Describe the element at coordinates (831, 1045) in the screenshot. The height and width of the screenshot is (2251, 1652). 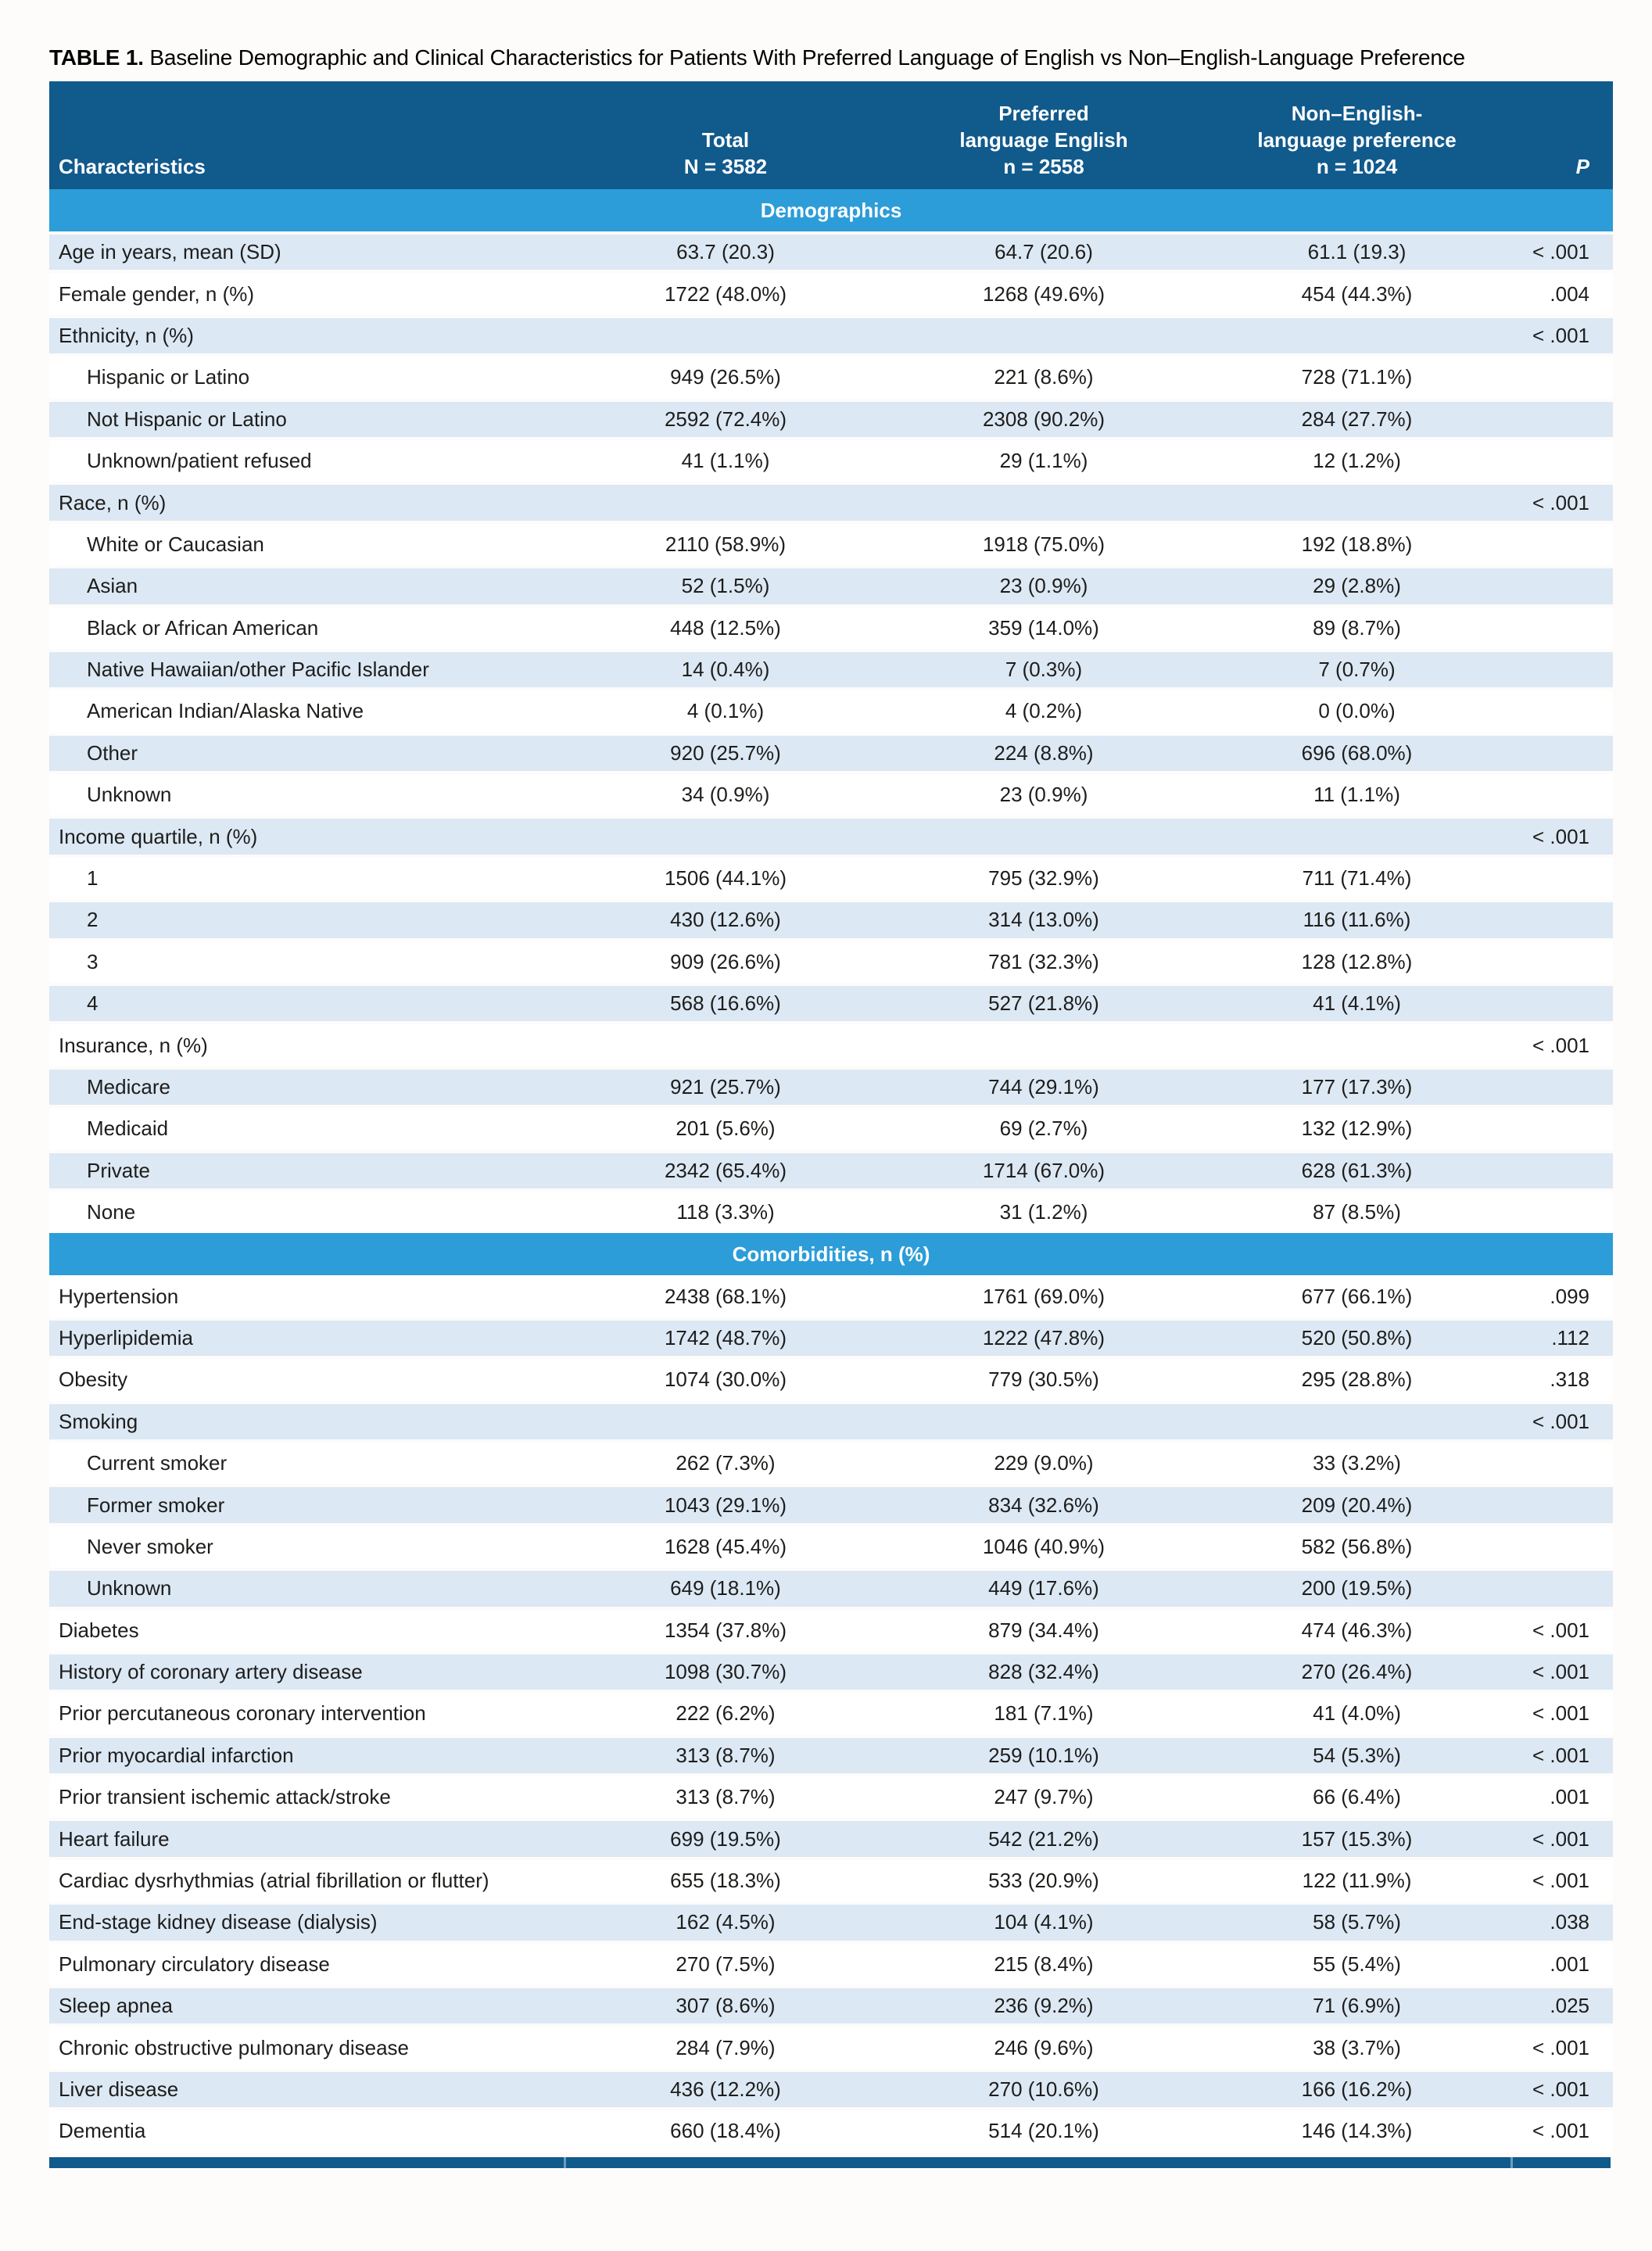
I see `table-row: Insurance, n (%) < .001` at that location.